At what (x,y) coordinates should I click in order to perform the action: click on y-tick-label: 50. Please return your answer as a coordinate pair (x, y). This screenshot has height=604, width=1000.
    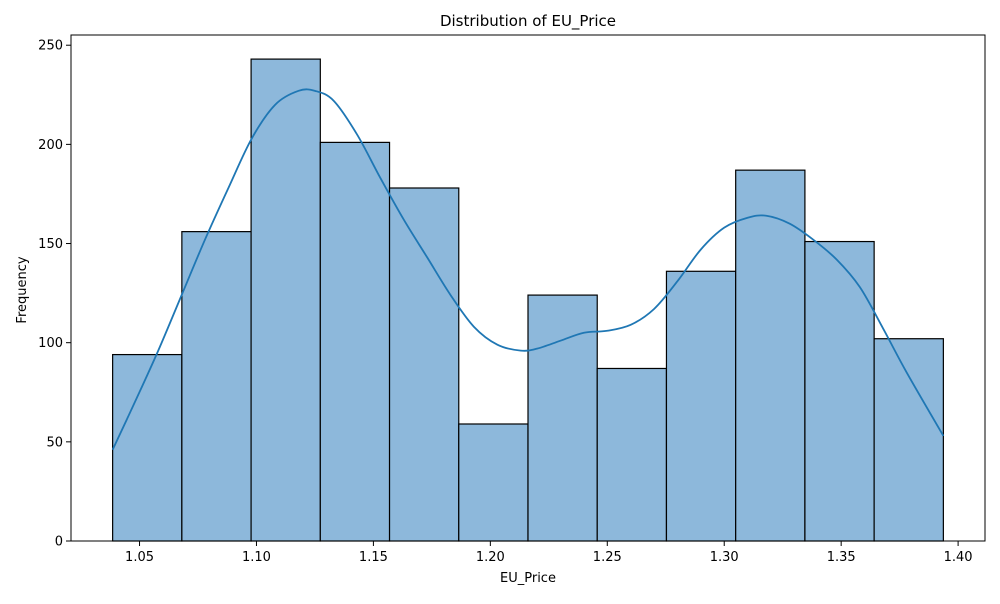
    Looking at the image, I should click on (54, 442).